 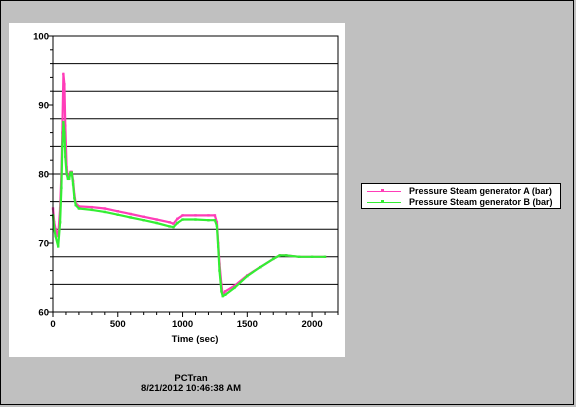 I want to click on y-tick-label: 90, so click(x=43, y=106).